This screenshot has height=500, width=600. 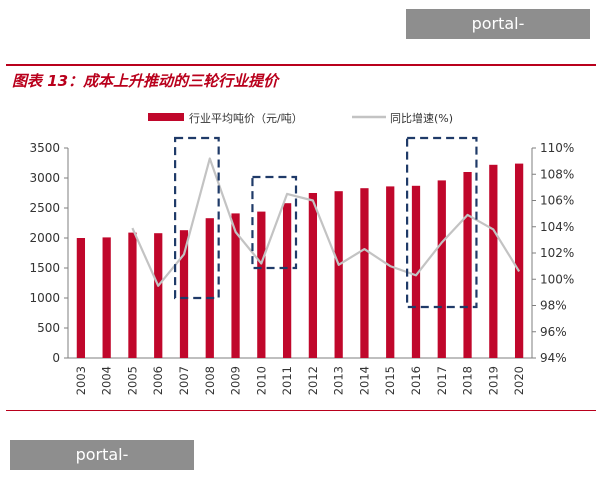 What do you see at coordinates (313, 380) in the screenshot?
I see `x-tick-label: 2012` at bounding box center [313, 380].